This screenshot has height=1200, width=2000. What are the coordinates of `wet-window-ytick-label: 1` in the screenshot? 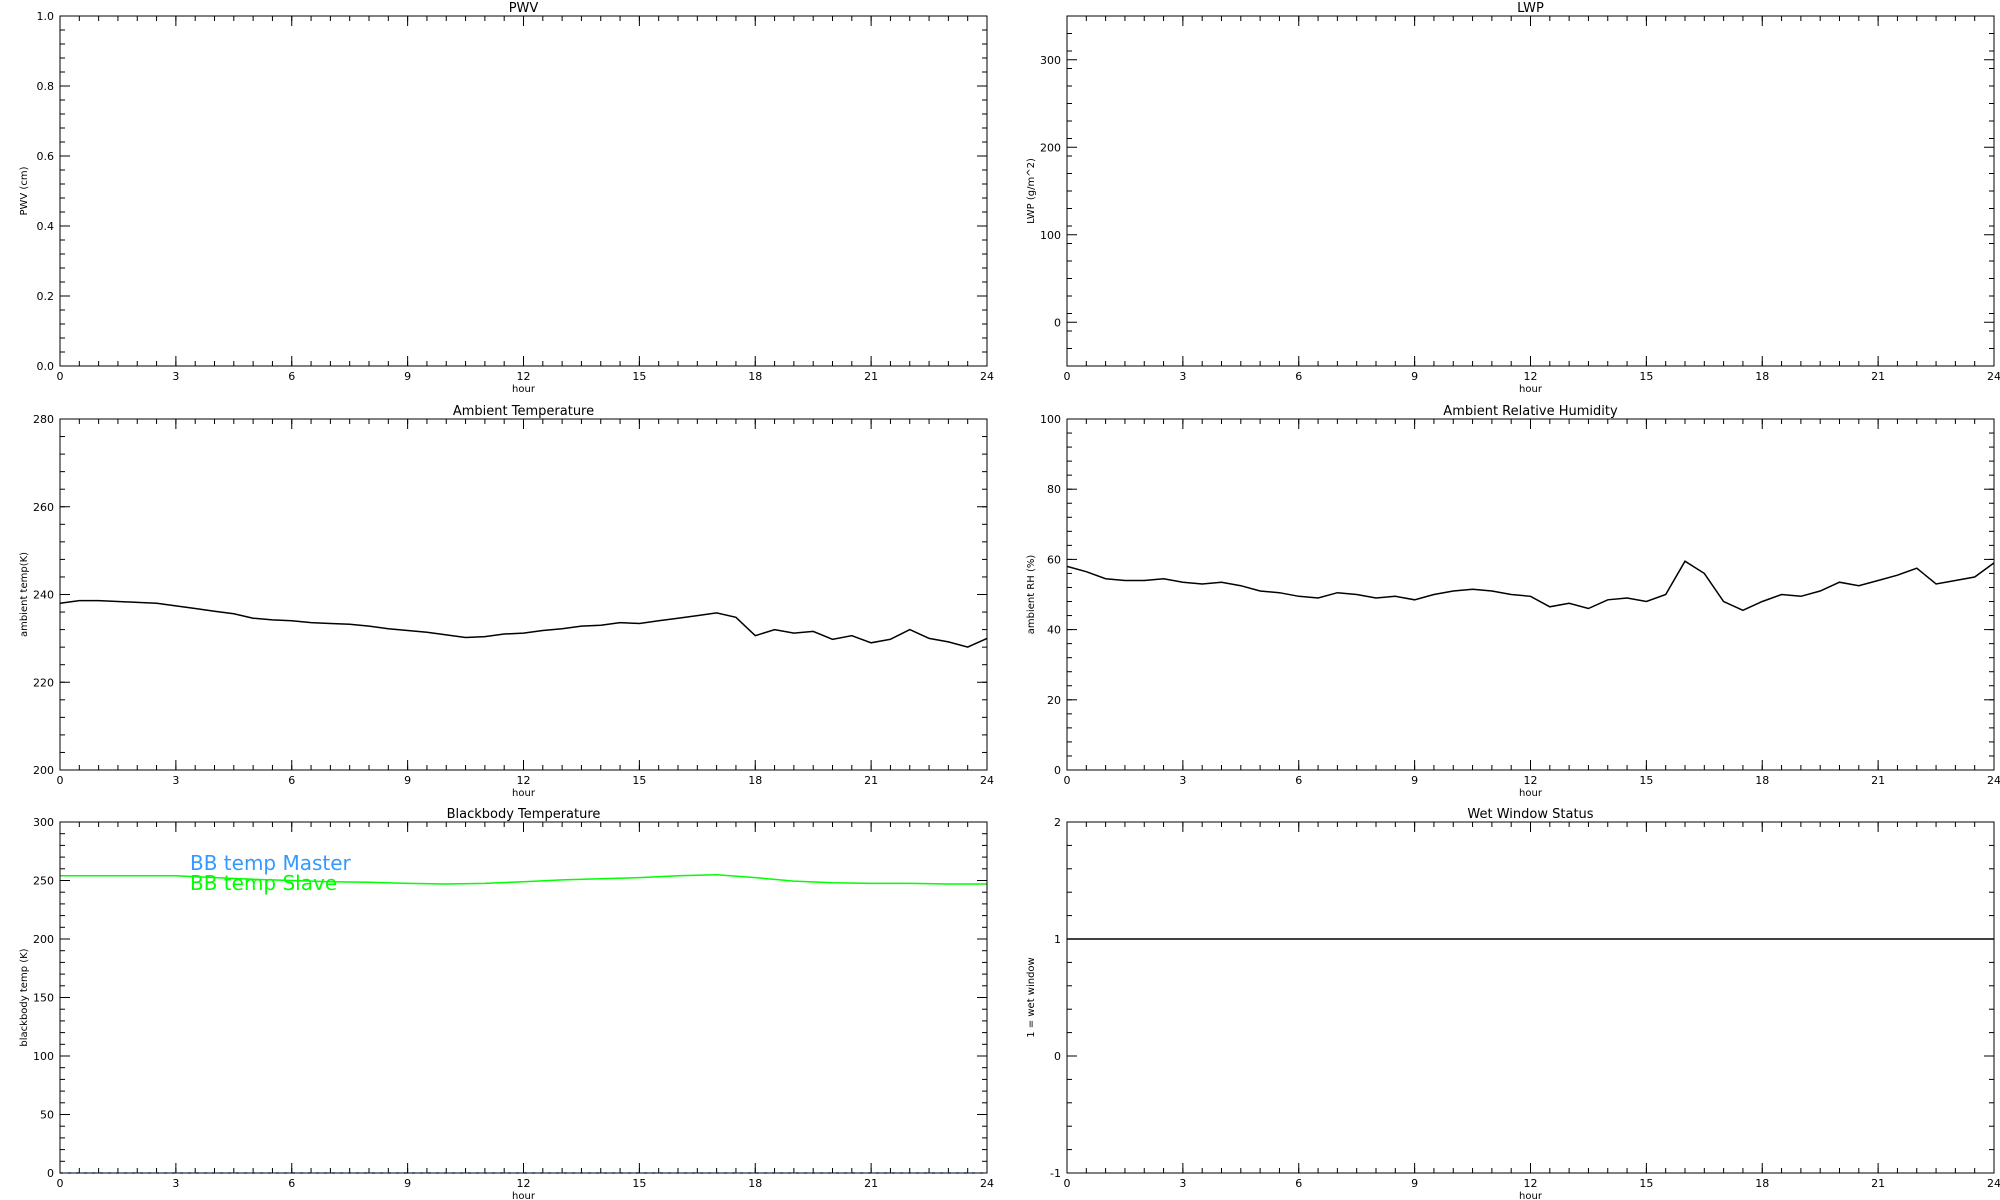 It's located at (1057, 939).